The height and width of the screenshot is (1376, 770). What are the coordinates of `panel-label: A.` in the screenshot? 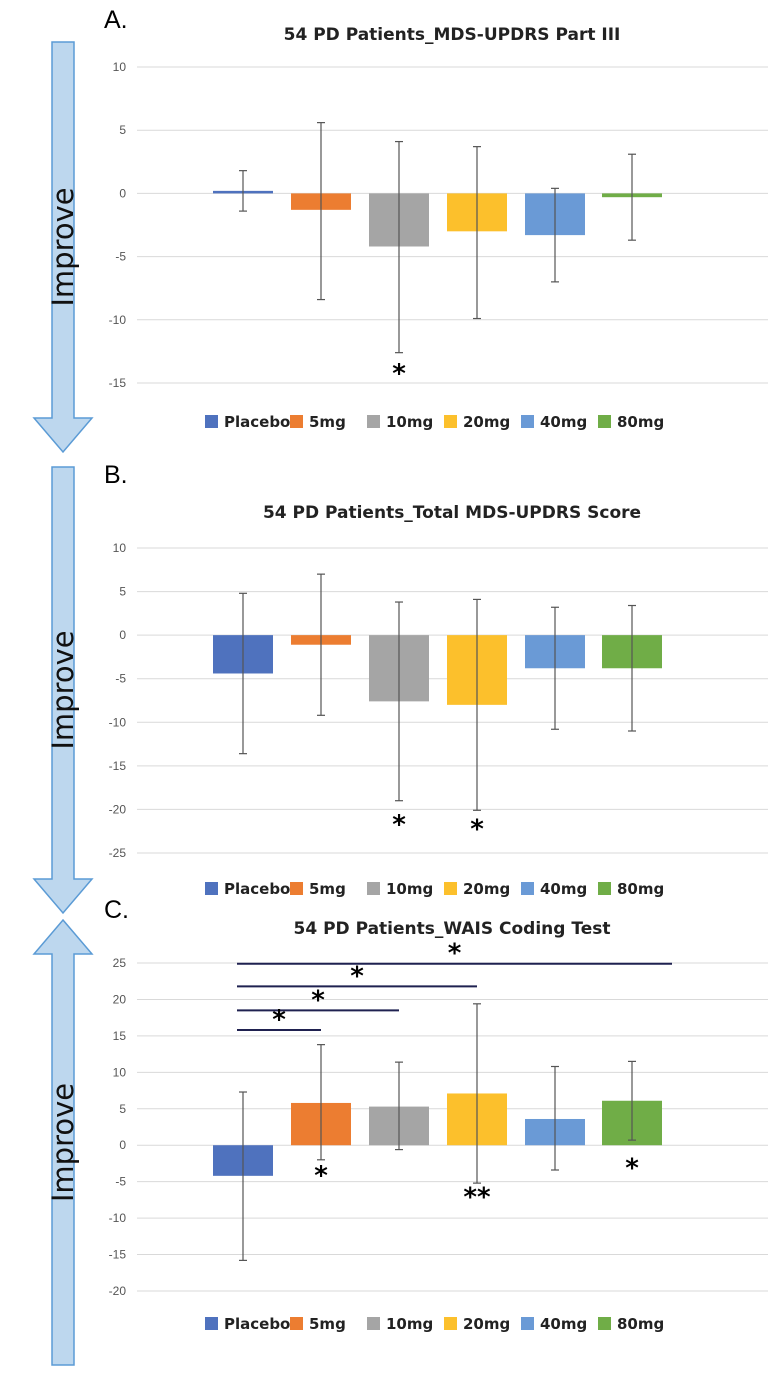 It's located at (116, 20).